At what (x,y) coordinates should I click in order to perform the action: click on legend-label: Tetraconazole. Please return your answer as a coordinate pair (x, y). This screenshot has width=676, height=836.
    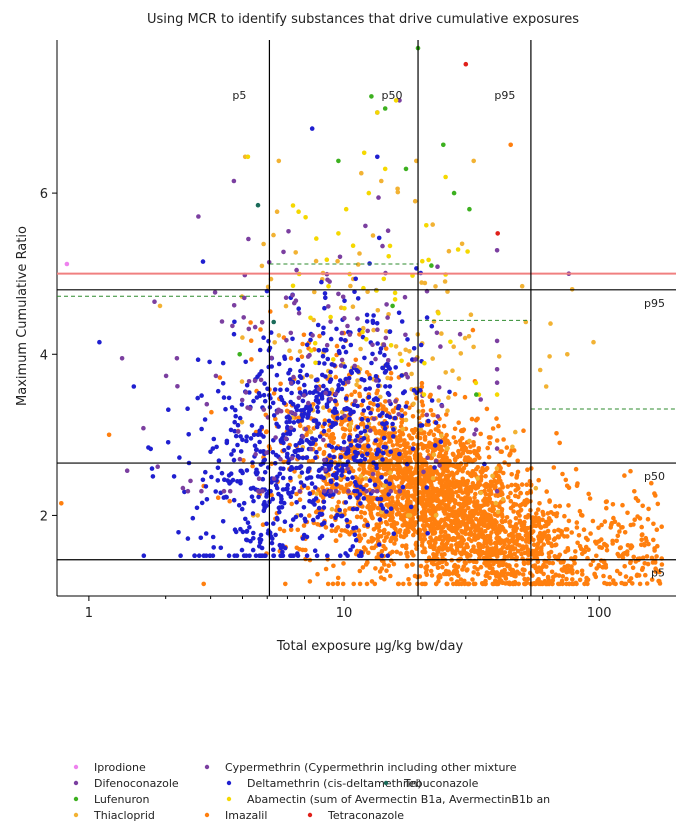
    Looking at the image, I should click on (365, 815).